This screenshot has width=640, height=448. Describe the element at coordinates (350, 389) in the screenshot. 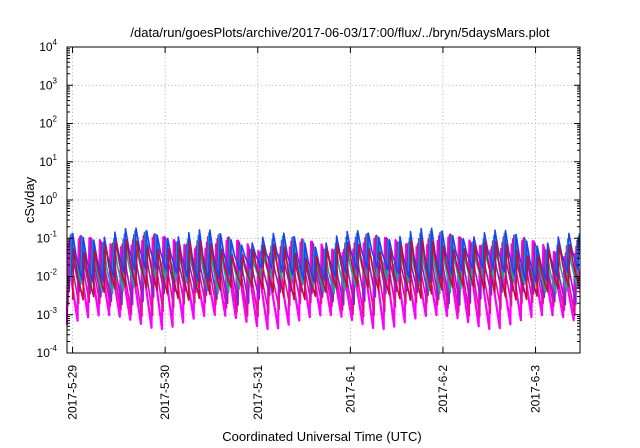

I see `x-tick-label: 2017-6-1` at that location.